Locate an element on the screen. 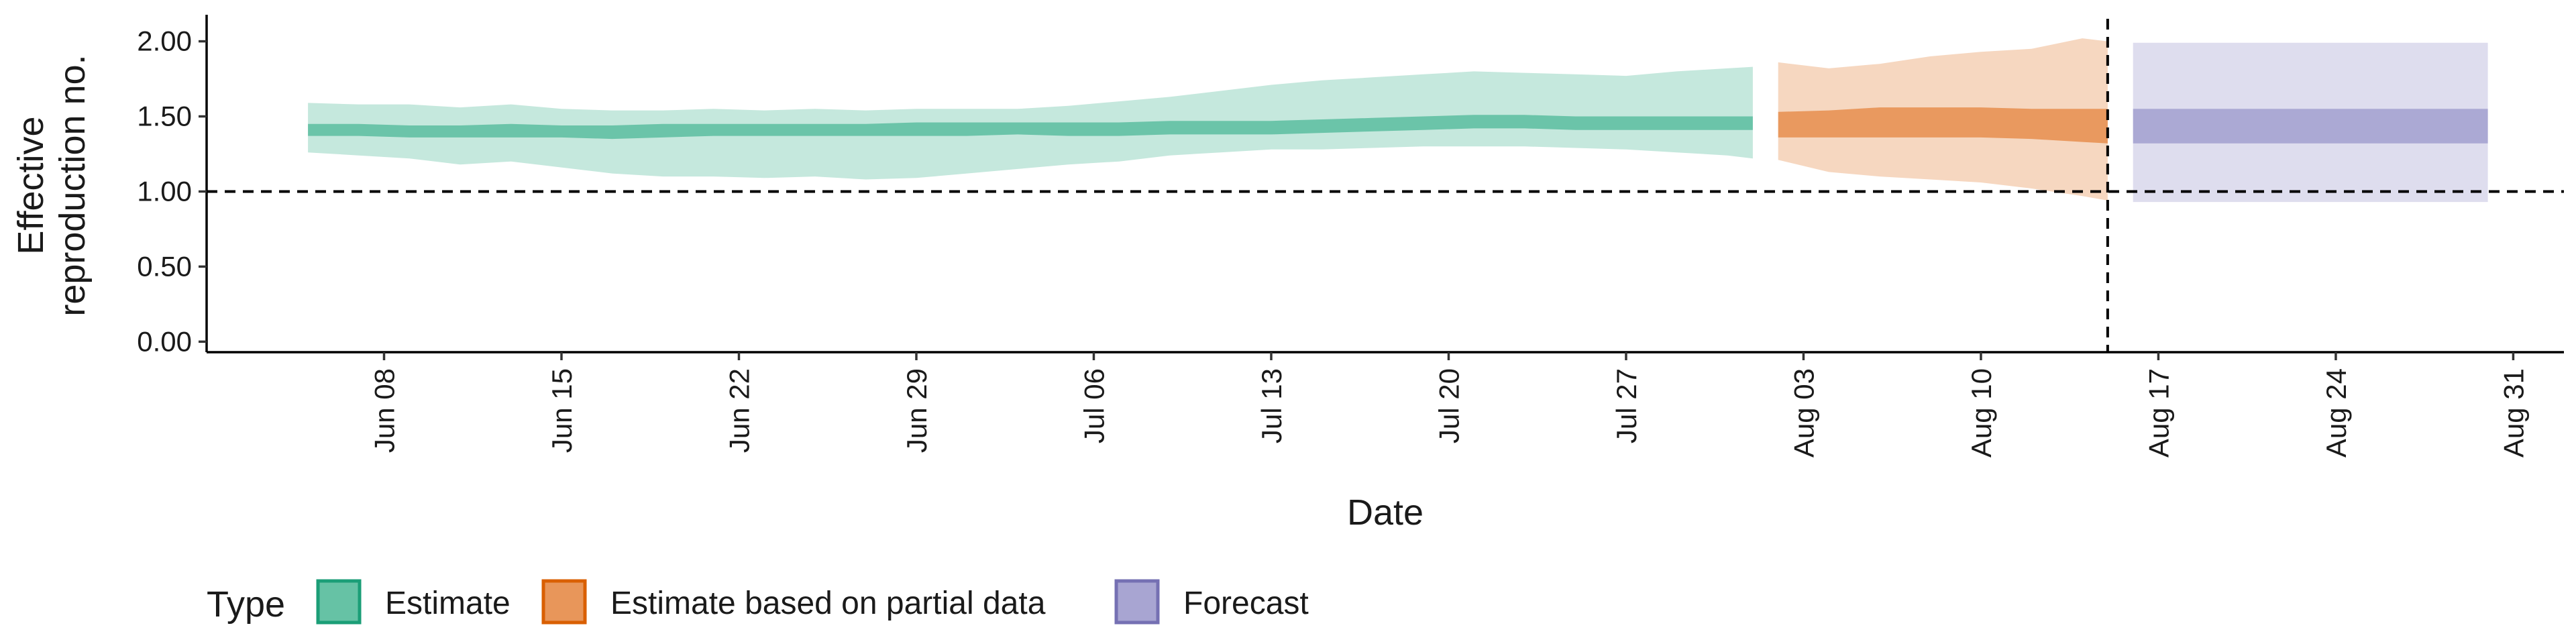  x-tick-label: Aug 03 is located at coordinates (1803, 413).